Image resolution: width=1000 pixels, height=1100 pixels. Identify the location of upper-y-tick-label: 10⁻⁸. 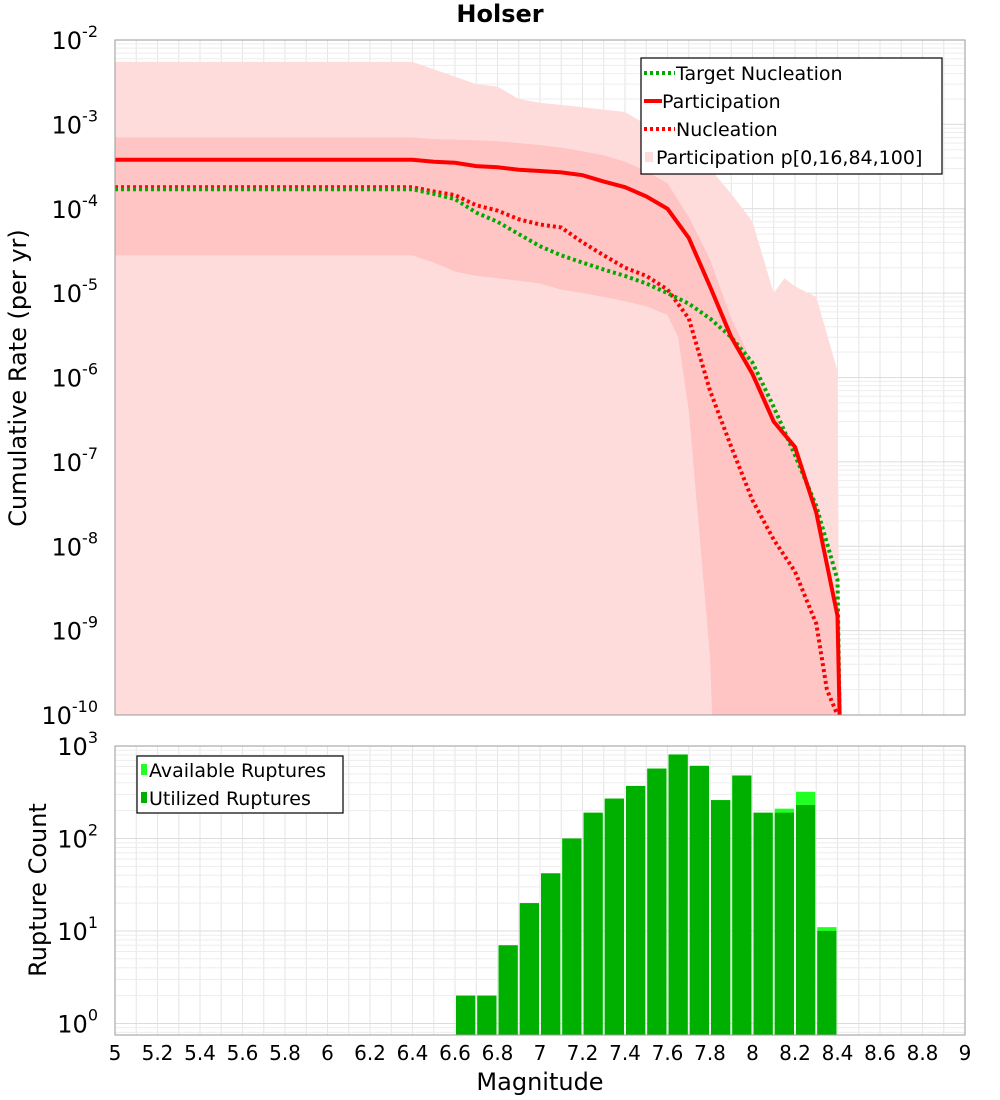
(75, 544).